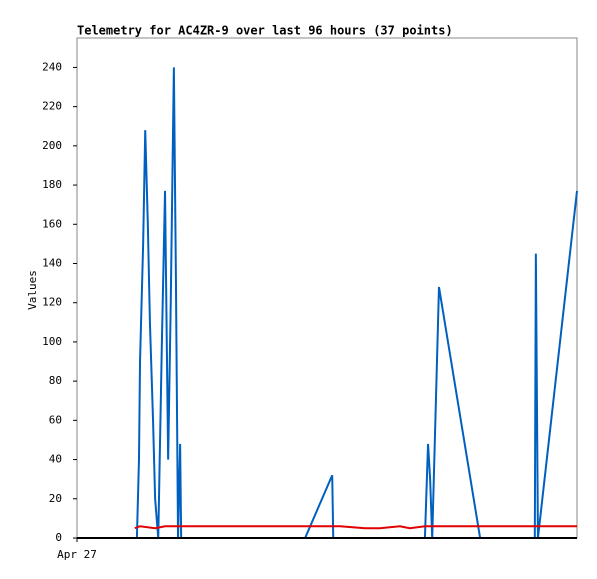  What do you see at coordinates (52, 262) in the screenshot?
I see `y-tick-label: 140` at bounding box center [52, 262].